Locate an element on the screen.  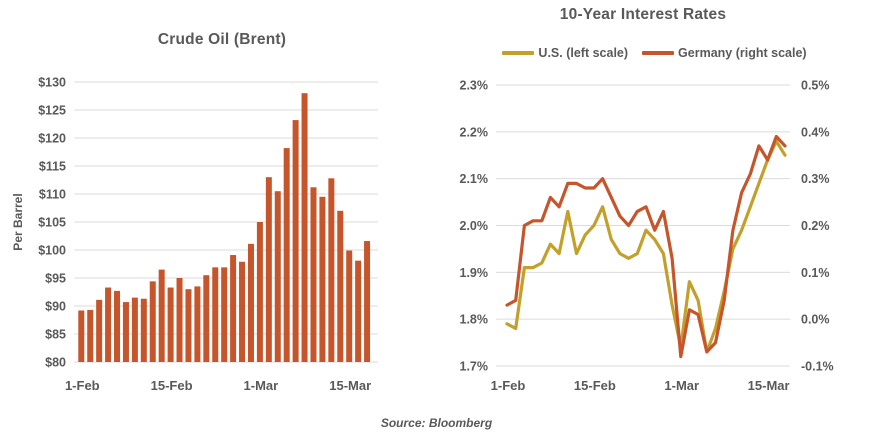
oil-x-axis-label: 1-Feb is located at coordinates (82, 385).